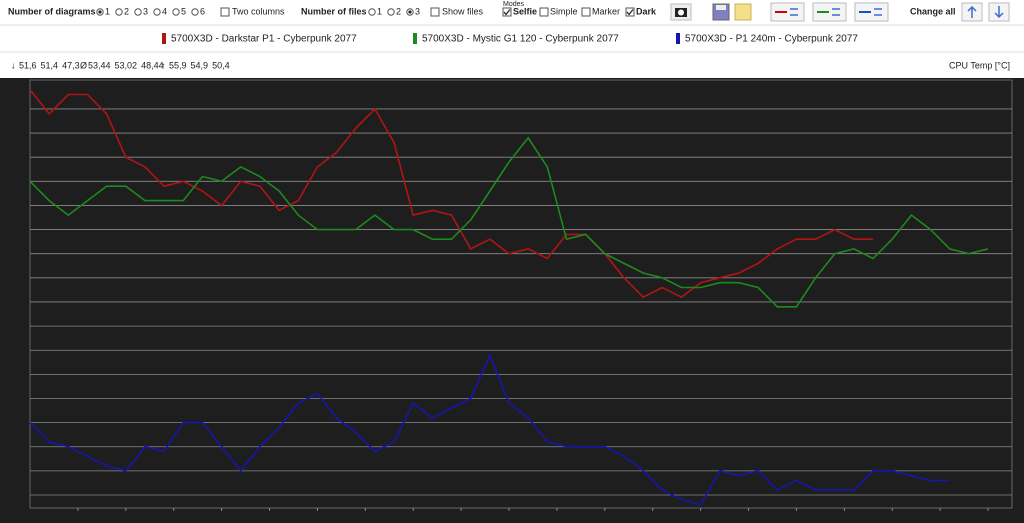  What do you see at coordinates (17, 350) in the screenshot?
I see `y-tick-label: 50,5` at bounding box center [17, 350].